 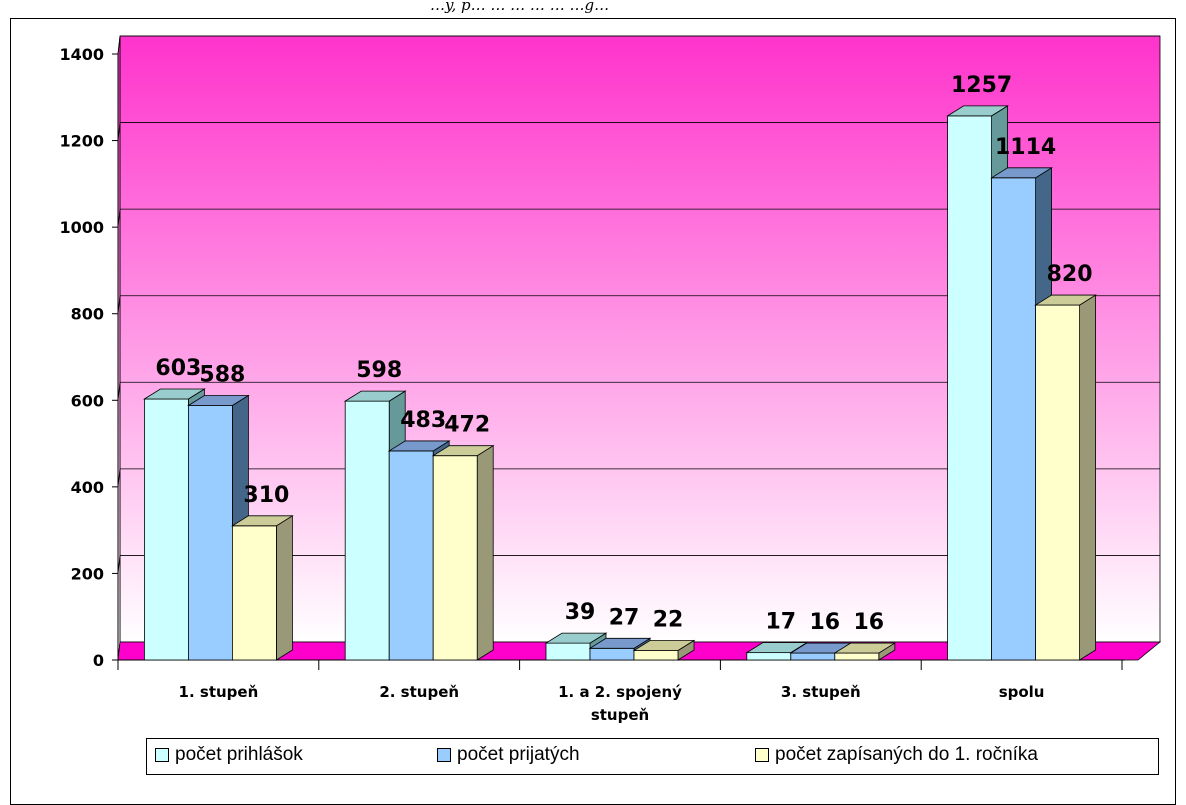 What do you see at coordinates (824, 622) in the screenshot?
I see `data-label-3-1: 16` at bounding box center [824, 622].